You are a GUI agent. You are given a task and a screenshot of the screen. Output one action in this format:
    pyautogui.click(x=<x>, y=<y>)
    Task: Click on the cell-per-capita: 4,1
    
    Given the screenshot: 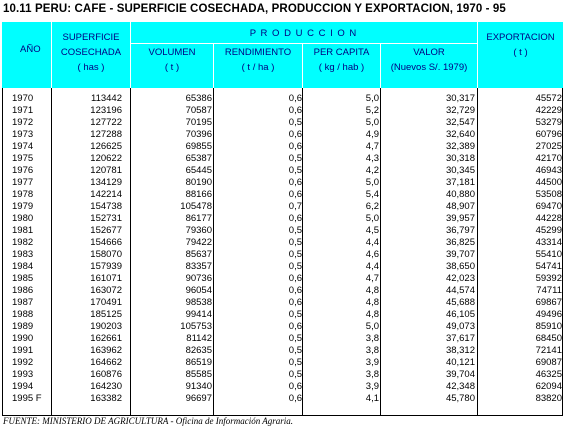 What is the action you would take?
    pyautogui.click(x=372, y=398)
    